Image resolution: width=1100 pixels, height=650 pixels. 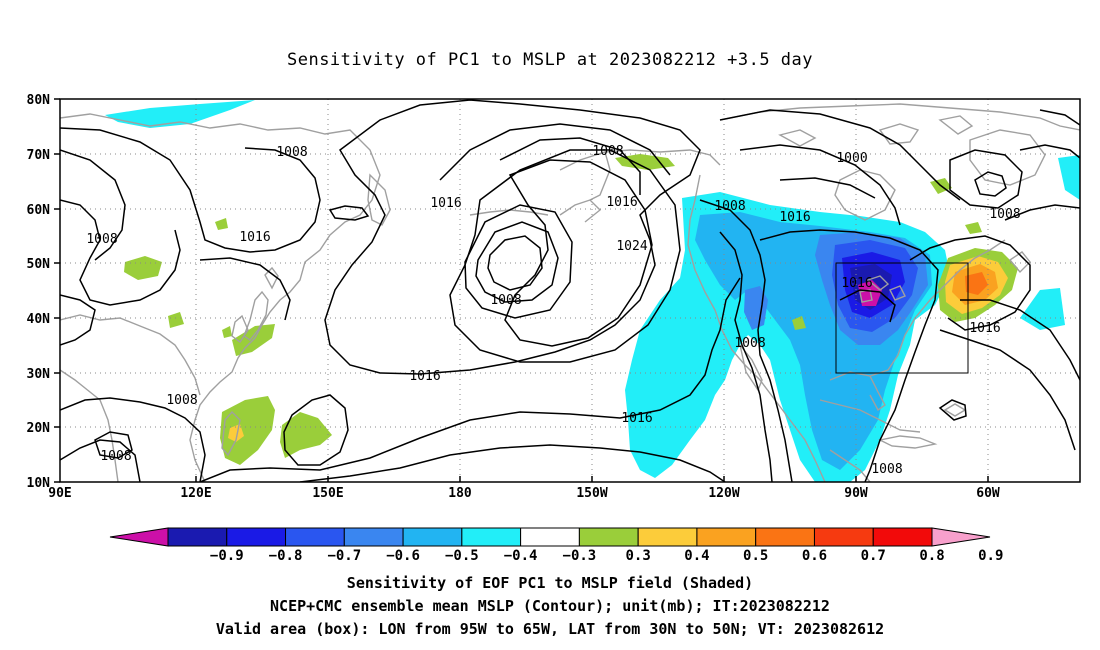 What do you see at coordinates (723, 493) in the screenshot?
I see `lon-label: 120W` at bounding box center [723, 493].